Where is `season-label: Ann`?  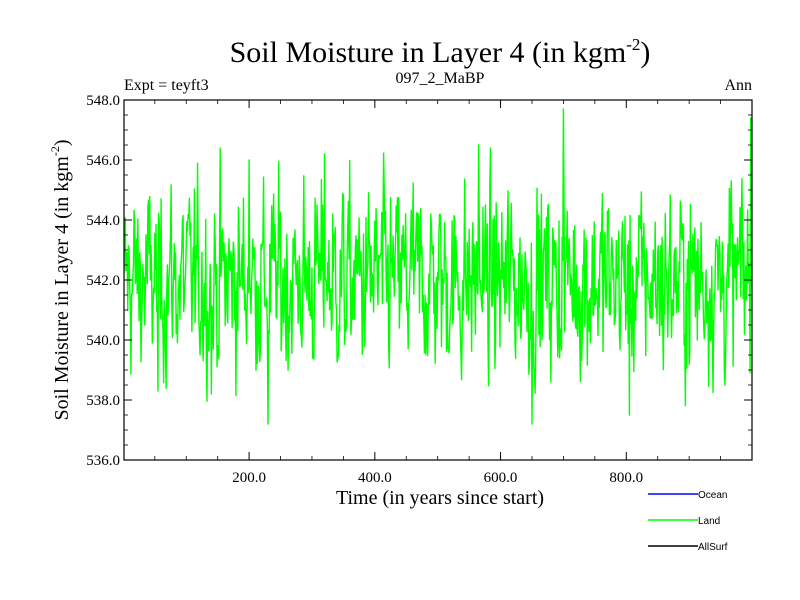
season-label: Ann is located at coordinates (738, 85).